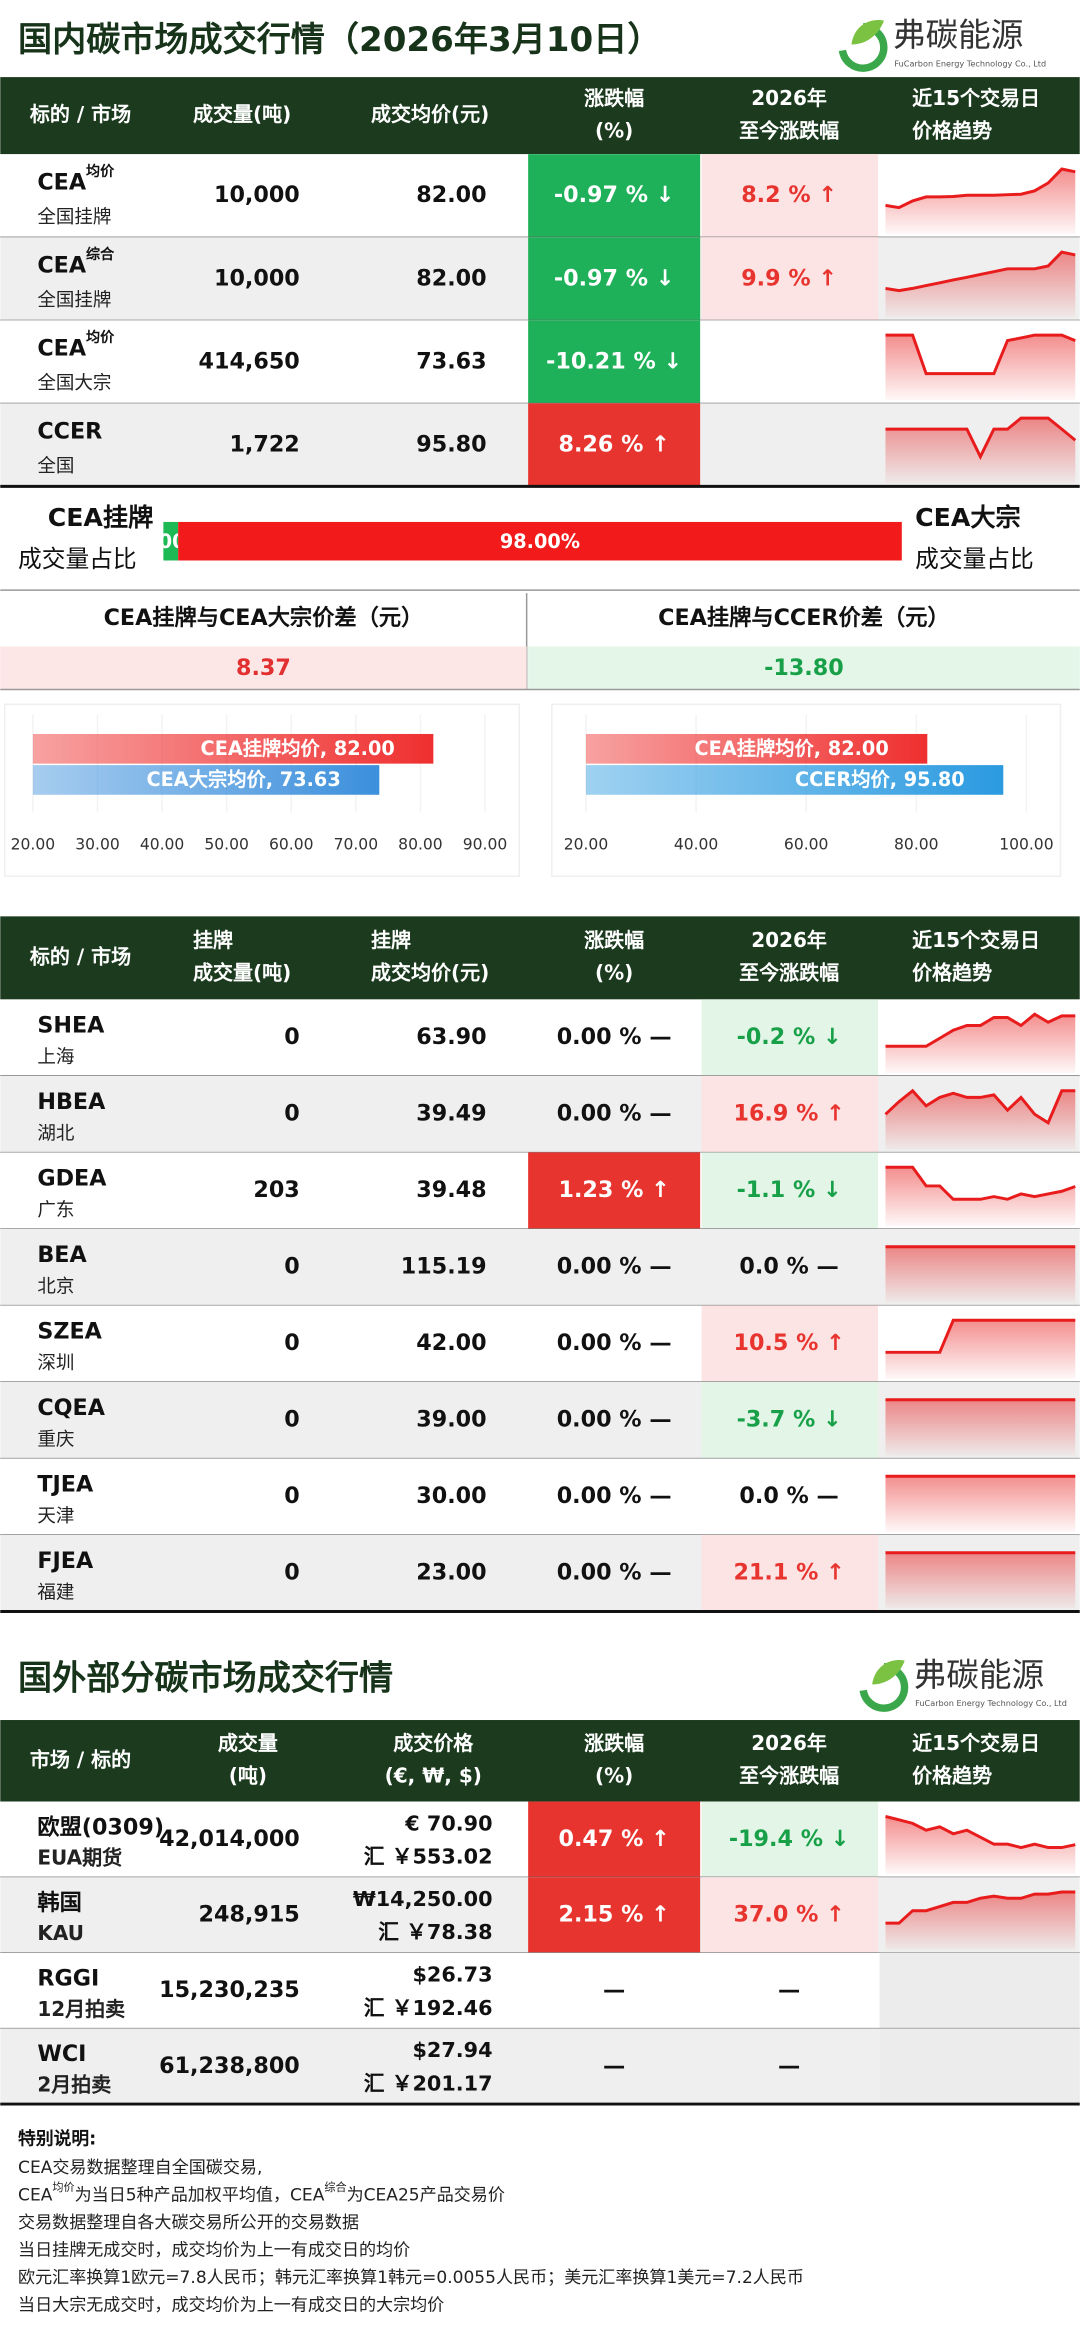 The image size is (1080, 2325). What do you see at coordinates (69, 431) in the screenshot?
I see `instrument: CCER` at bounding box center [69, 431].